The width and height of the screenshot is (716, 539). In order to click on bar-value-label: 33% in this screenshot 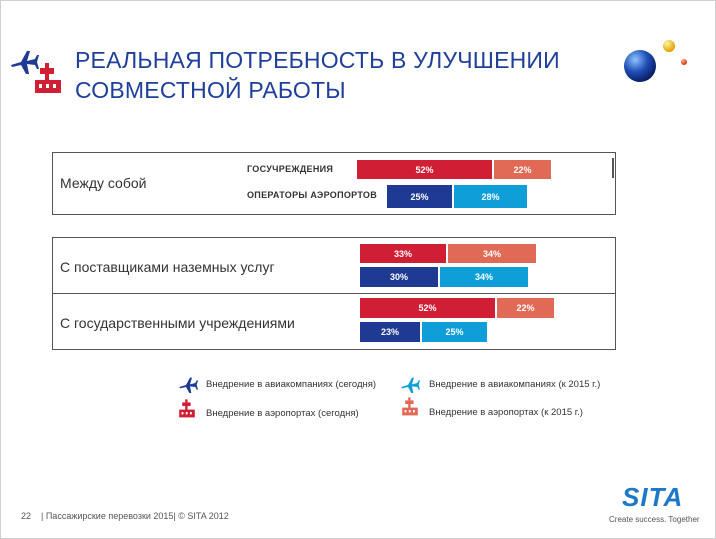, I will do `click(402, 253)`.